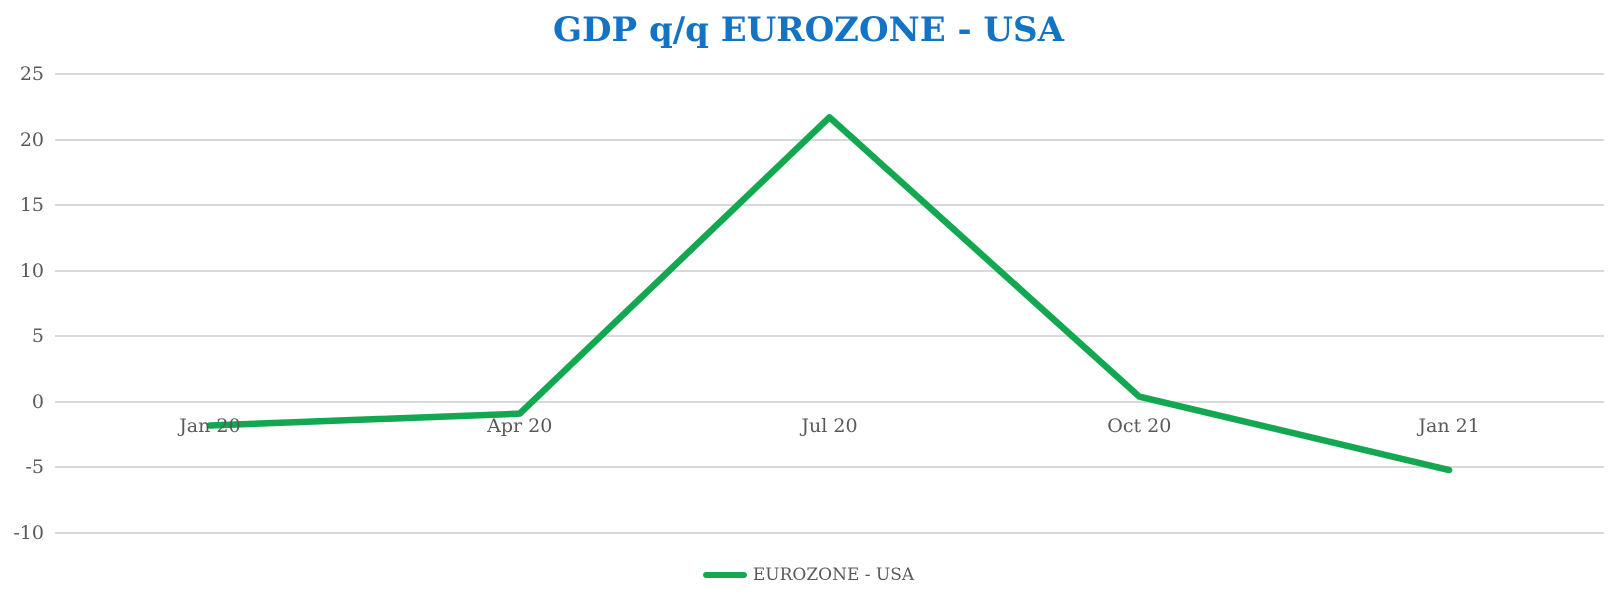 Image resolution: width=1617 pixels, height=594 pixels. I want to click on x-tick-label: Jan 21, so click(1449, 425).